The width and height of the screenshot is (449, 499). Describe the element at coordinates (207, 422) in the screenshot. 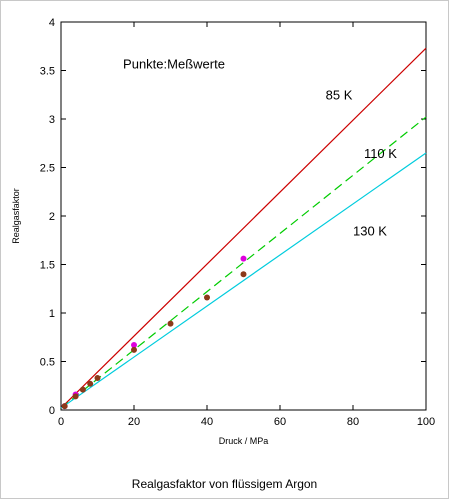

I see `x-tick-label: 40` at that location.